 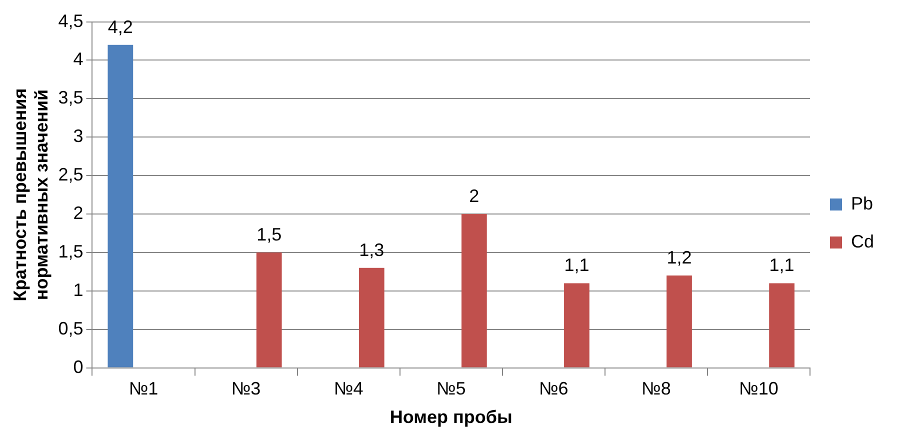 What do you see at coordinates (862, 241) in the screenshot?
I see `legend-label: Cd` at bounding box center [862, 241].